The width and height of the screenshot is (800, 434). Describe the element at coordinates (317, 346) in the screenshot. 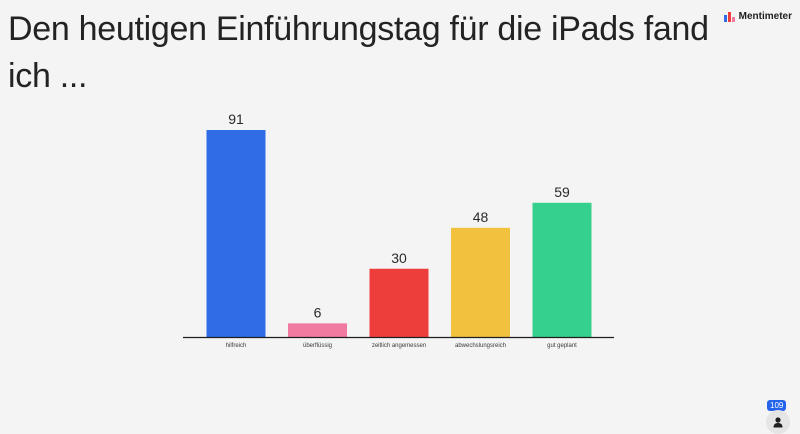

I see `category-label: überflüssig` at that location.